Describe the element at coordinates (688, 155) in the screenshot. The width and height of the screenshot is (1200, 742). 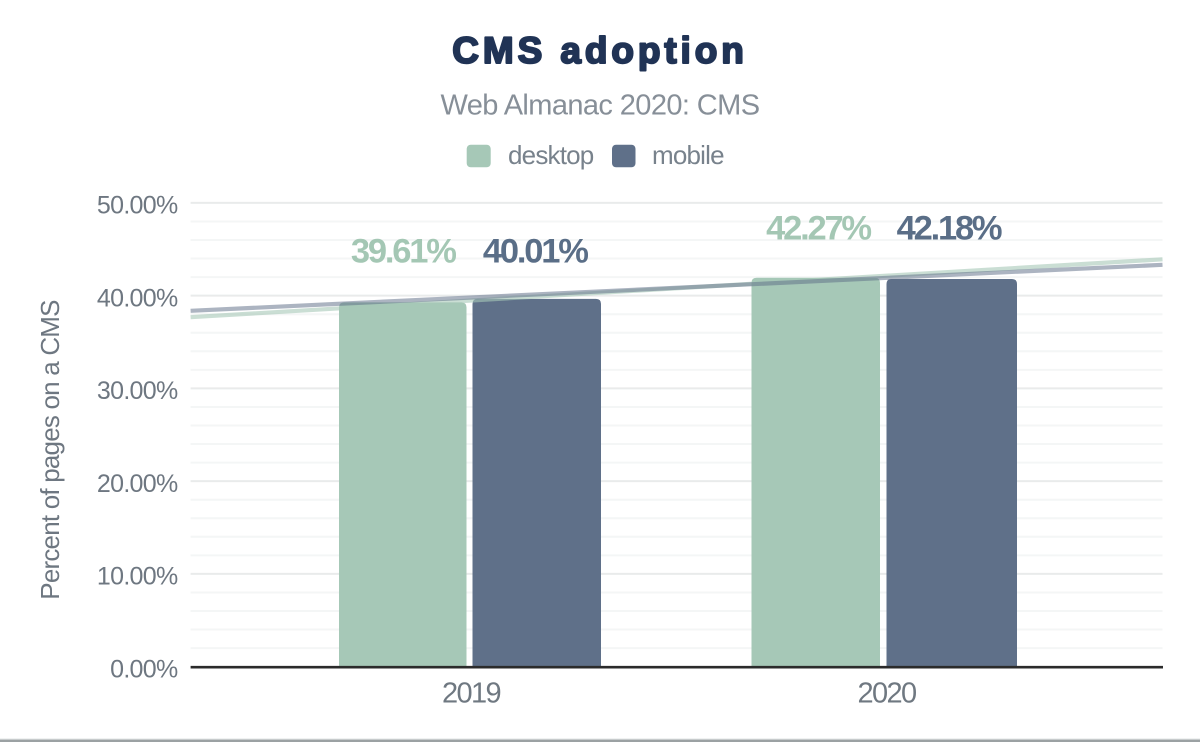
I see `svg-text: mobile` at that location.